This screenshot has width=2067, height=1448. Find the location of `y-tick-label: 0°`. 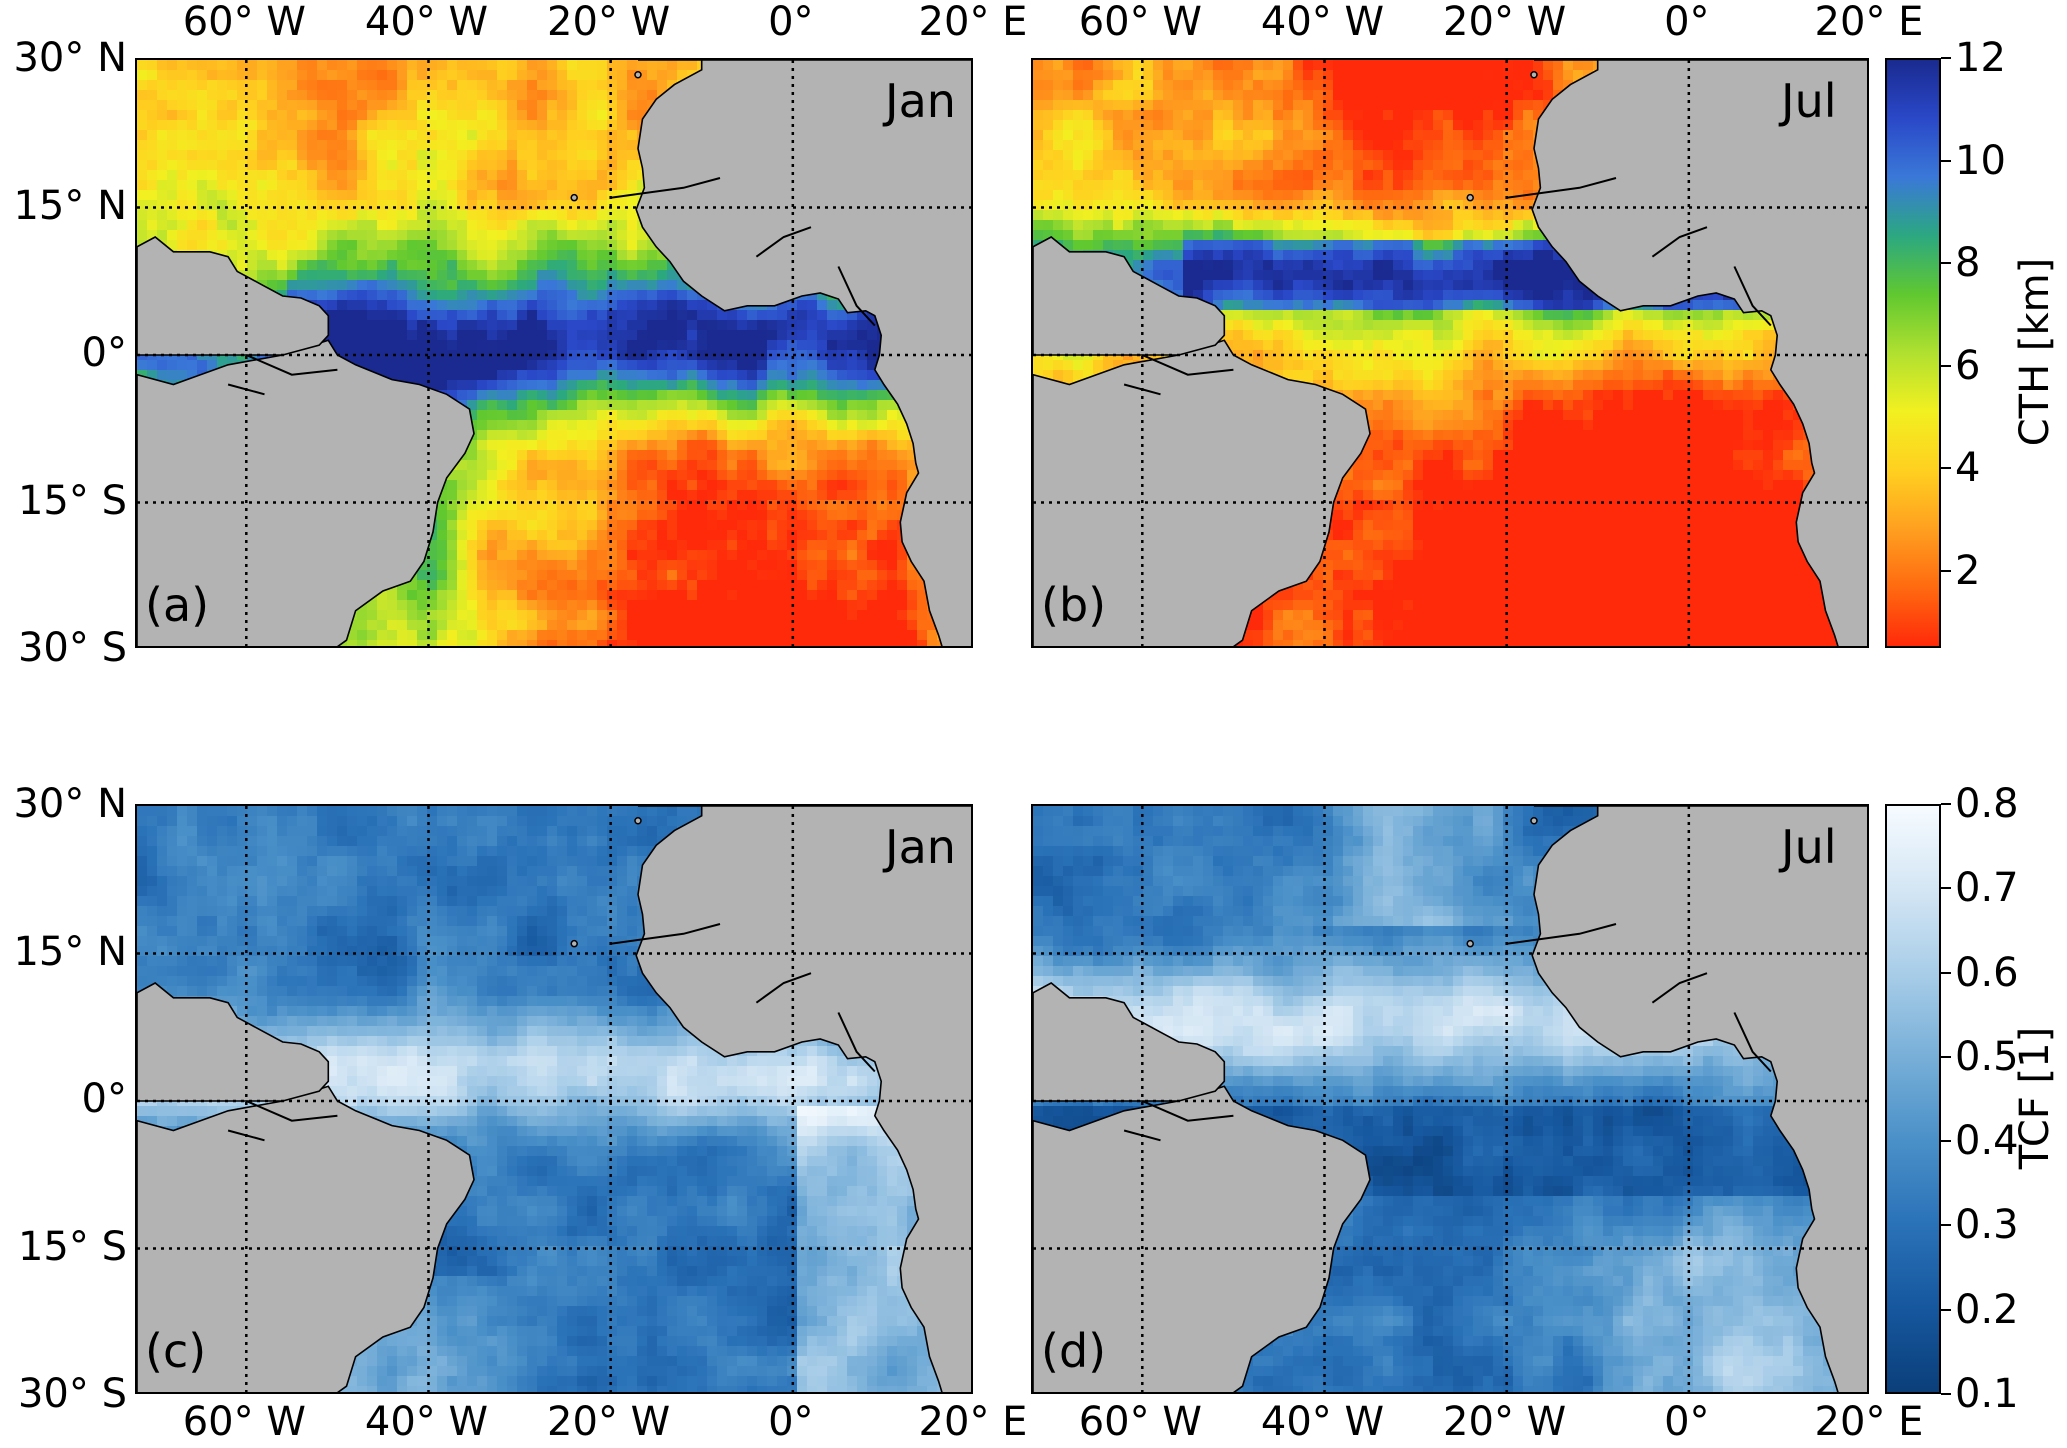

y-tick-label: 0° is located at coordinates (104, 1099).